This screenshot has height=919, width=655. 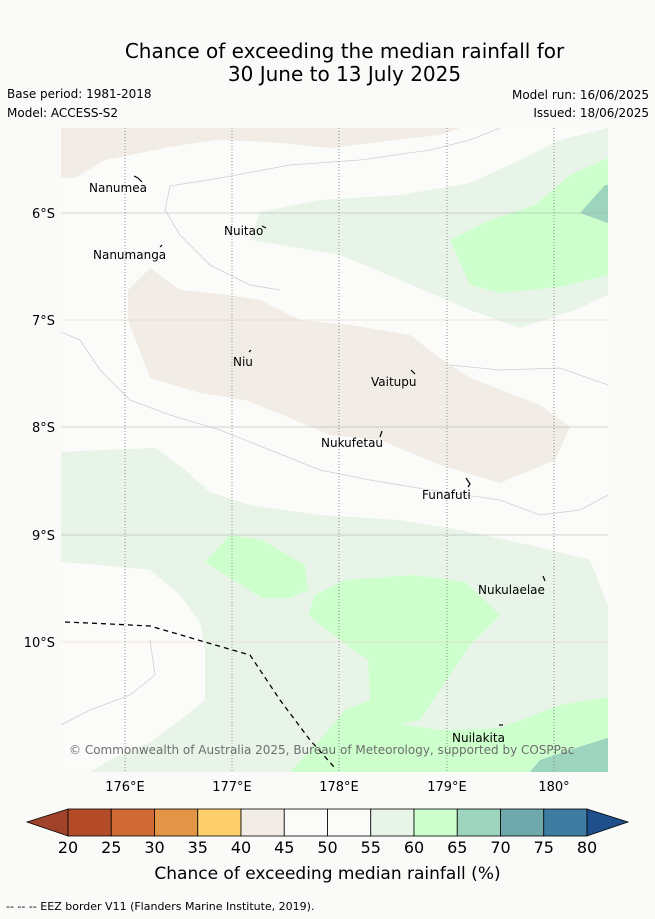 I want to click on lon-tick-178e: 178°E, so click(x=339, y=787).